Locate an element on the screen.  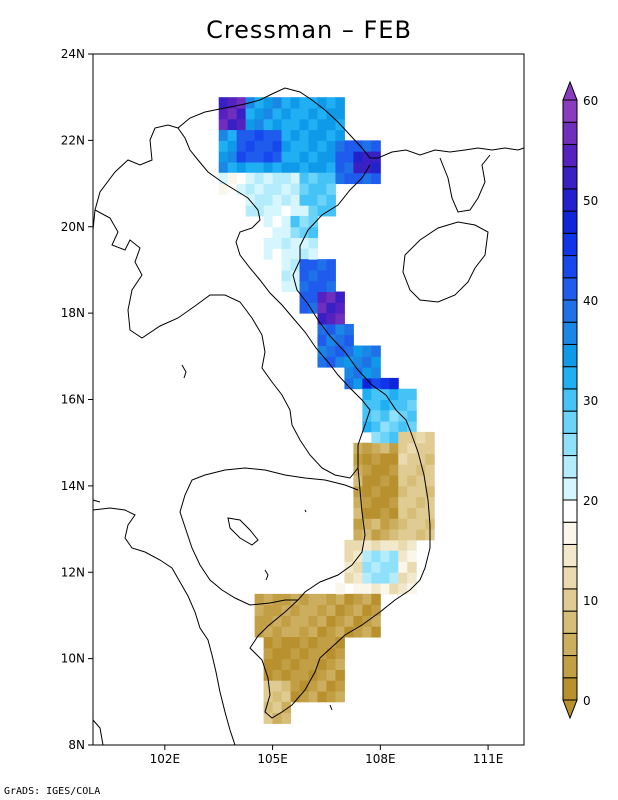
colorbar-label: 30 is located at coordinates (590, 401).